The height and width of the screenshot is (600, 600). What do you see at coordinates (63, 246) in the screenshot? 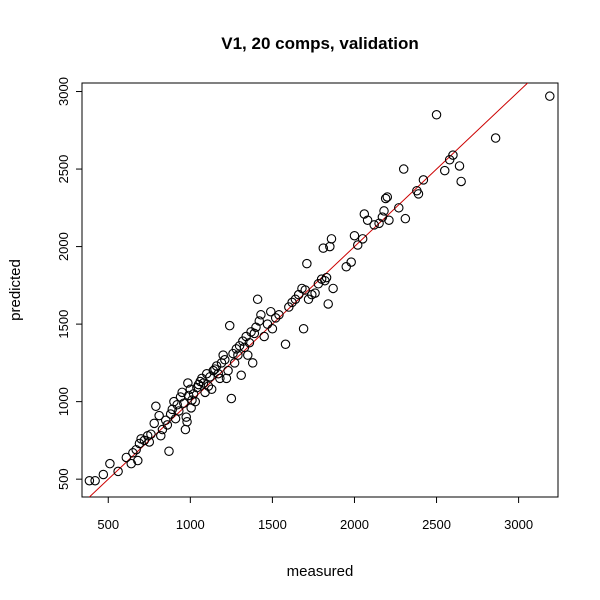
I see `y-tick-label: 2000` at bounding box center [63, 246].